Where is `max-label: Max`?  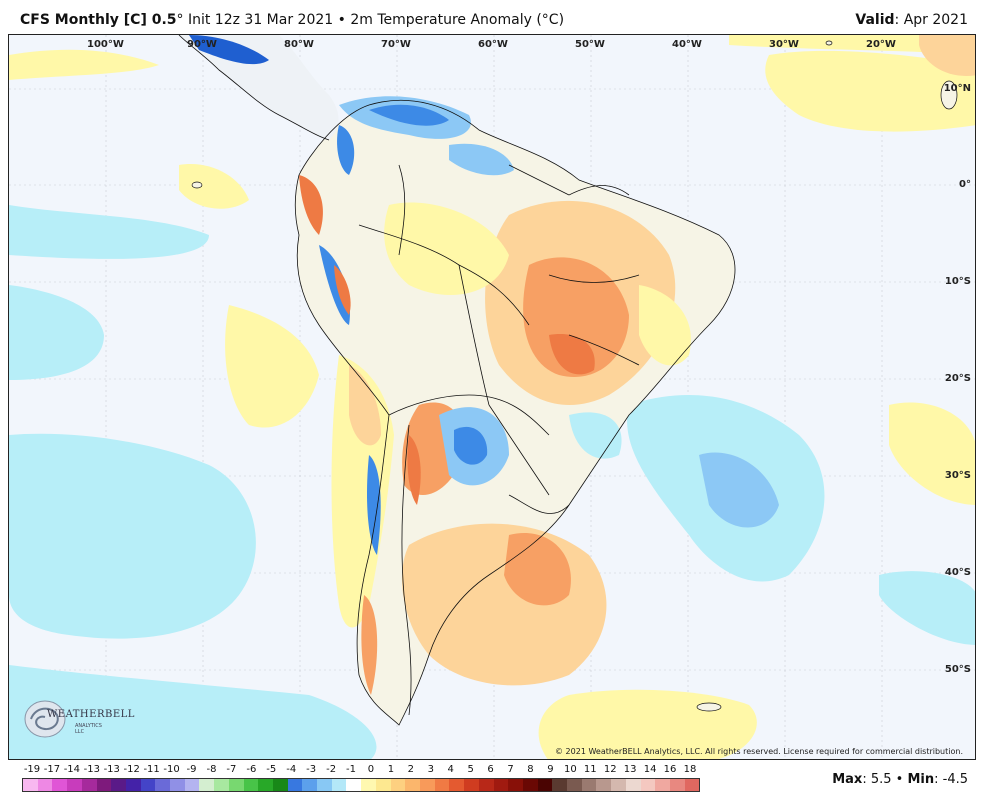 max-label: Max is located at coordinates (847, 779).